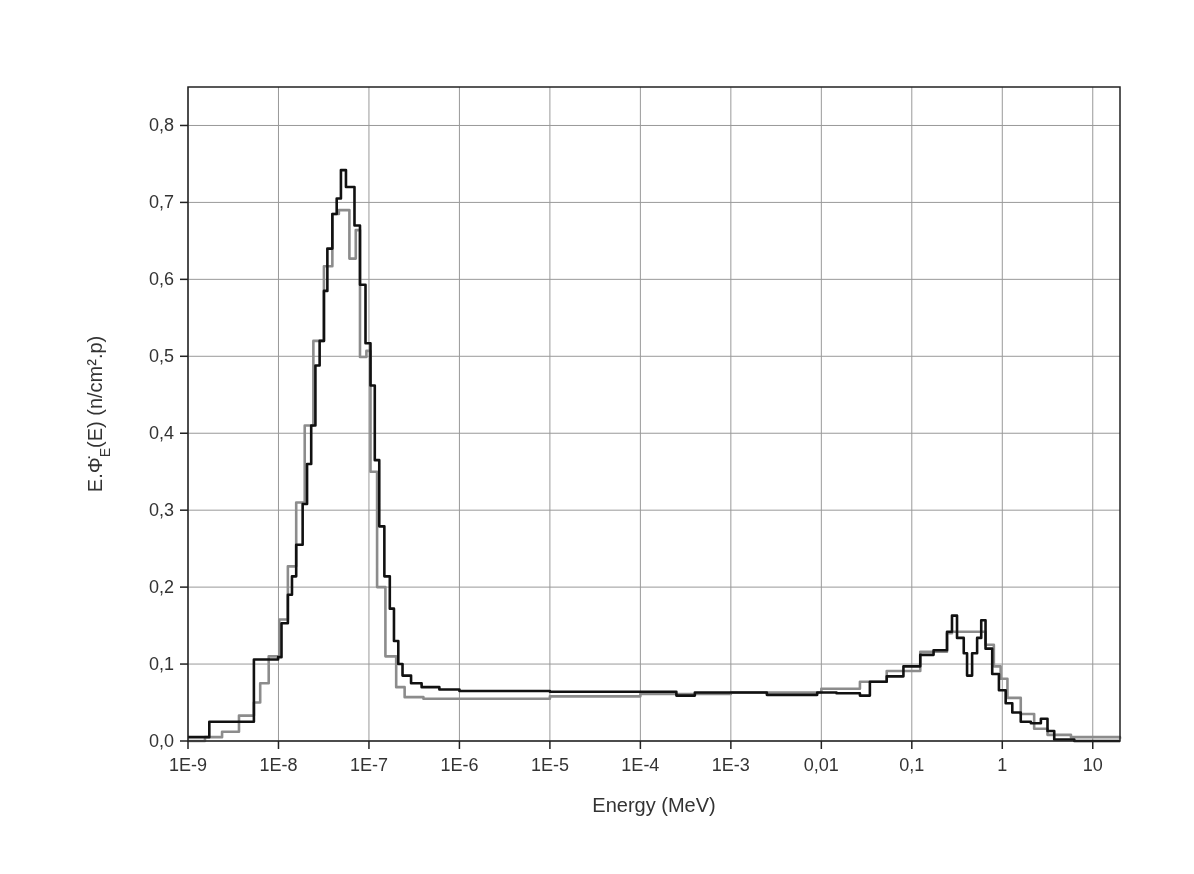 The height and width of the screenshot is (874, 1194). Describe the element at coordinates (161, 741) in the screenshot. I see `y-tick-label: 0,0` at that location.